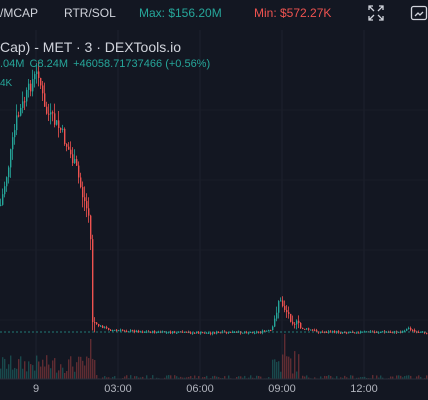 The height and width of the screenshot is (400, 428). What do you see at coordinates (90, 13) in the screenshot?
I see `rtr-sol-toggle: RTR/SOL` at bounding box center [90, 13].